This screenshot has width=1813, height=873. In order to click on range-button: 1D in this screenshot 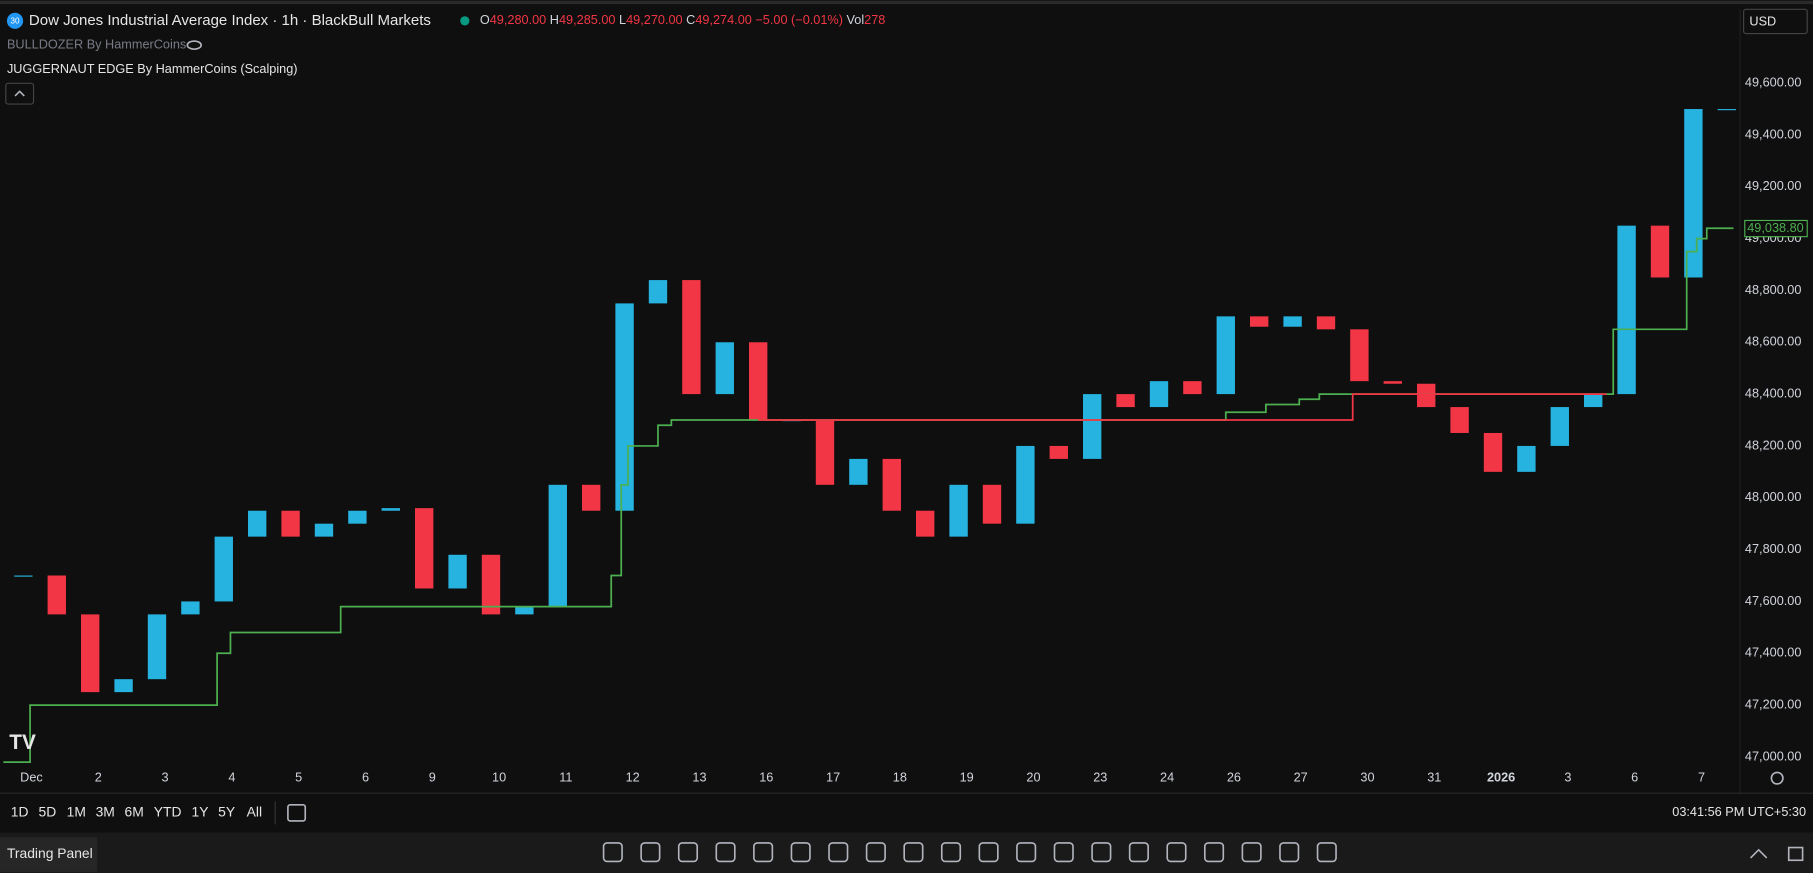, I will do `click(20, 812)`.